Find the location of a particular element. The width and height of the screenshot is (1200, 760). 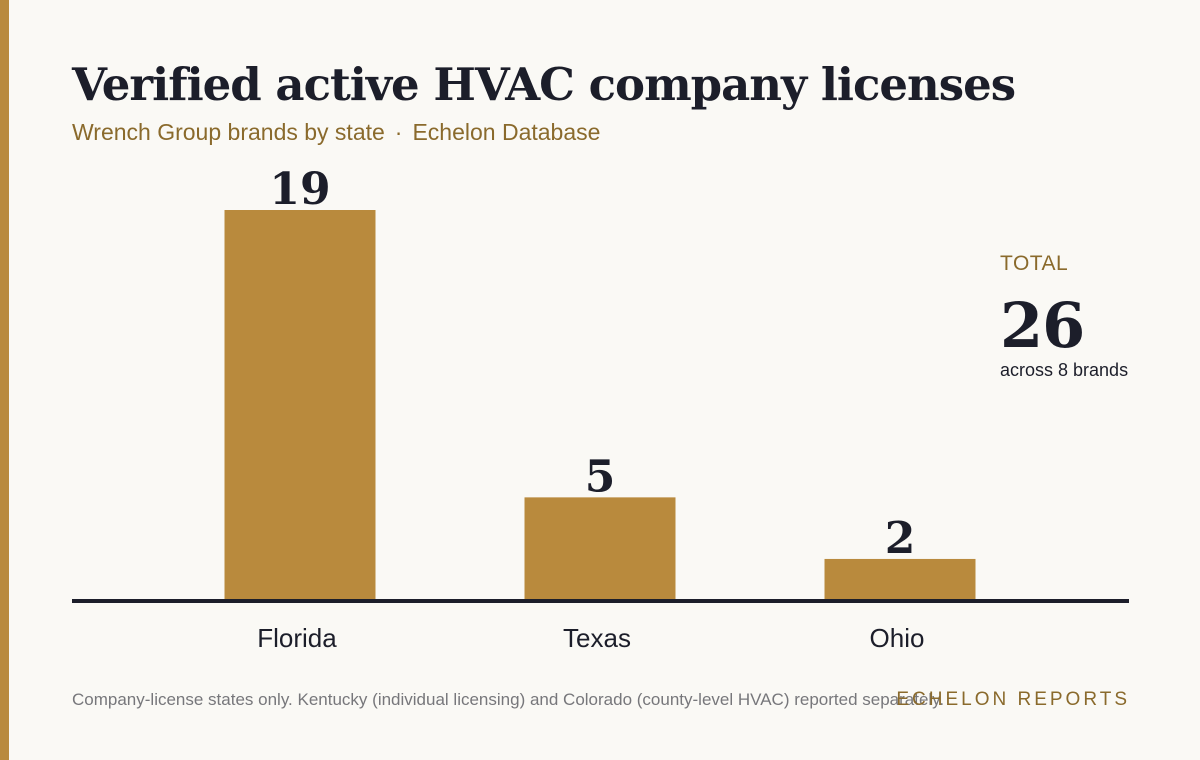

value-label-florida: 19 is located at coordinates (299, 189).